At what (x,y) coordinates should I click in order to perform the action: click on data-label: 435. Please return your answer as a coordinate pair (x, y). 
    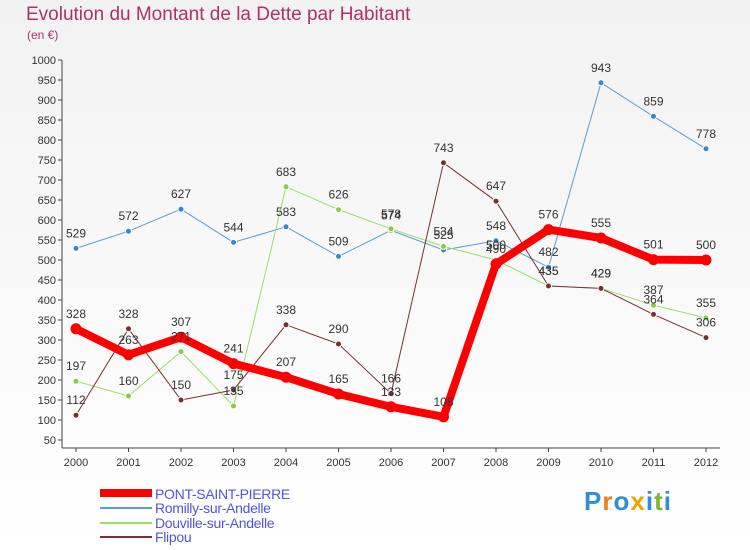
    Looking at the image, I should click on (548, 271).